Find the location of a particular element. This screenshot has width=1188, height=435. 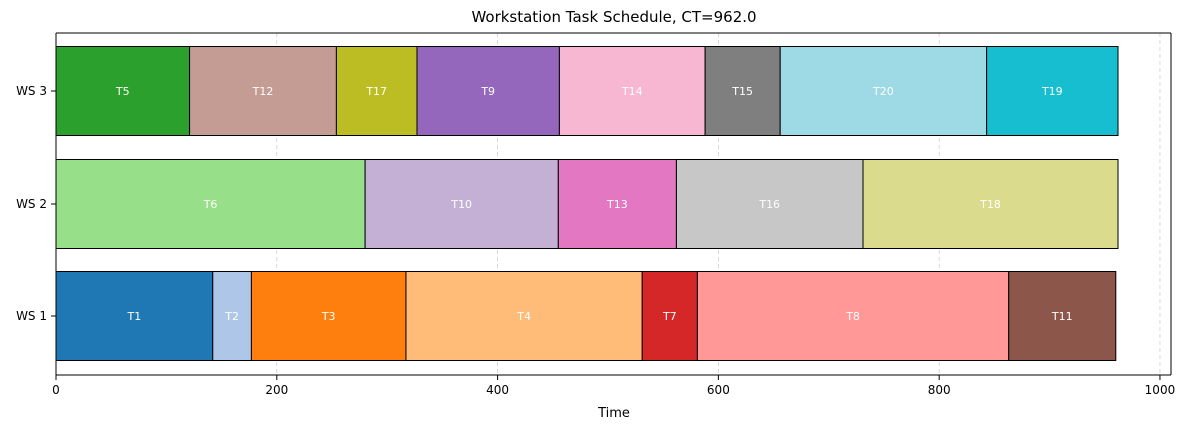

x-tick-label-200: 200 is located at coordinates (276, 390).